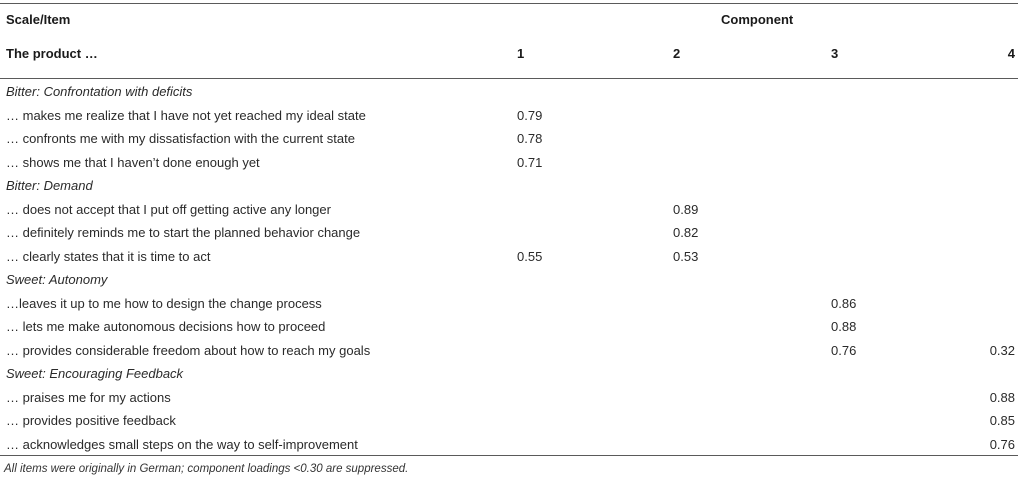 This screenshot has width=1018, height=481. Describe the element at coordinates (835, 53) in the screenshot. I see `header-col-3: 3` at that location.